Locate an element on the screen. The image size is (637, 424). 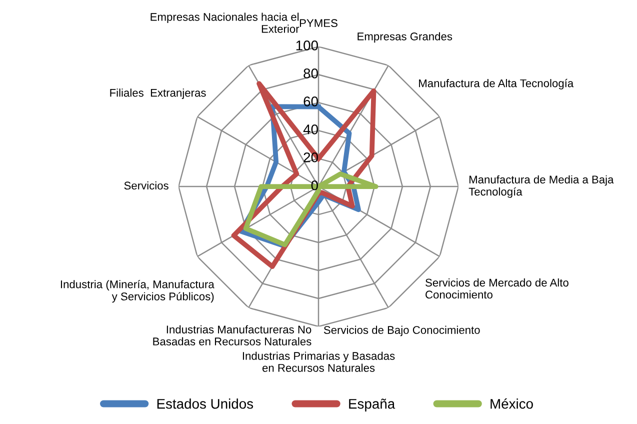
spoke-label: Empresas Nacionales hacia el Exterior is located at coordinates (225, 22).